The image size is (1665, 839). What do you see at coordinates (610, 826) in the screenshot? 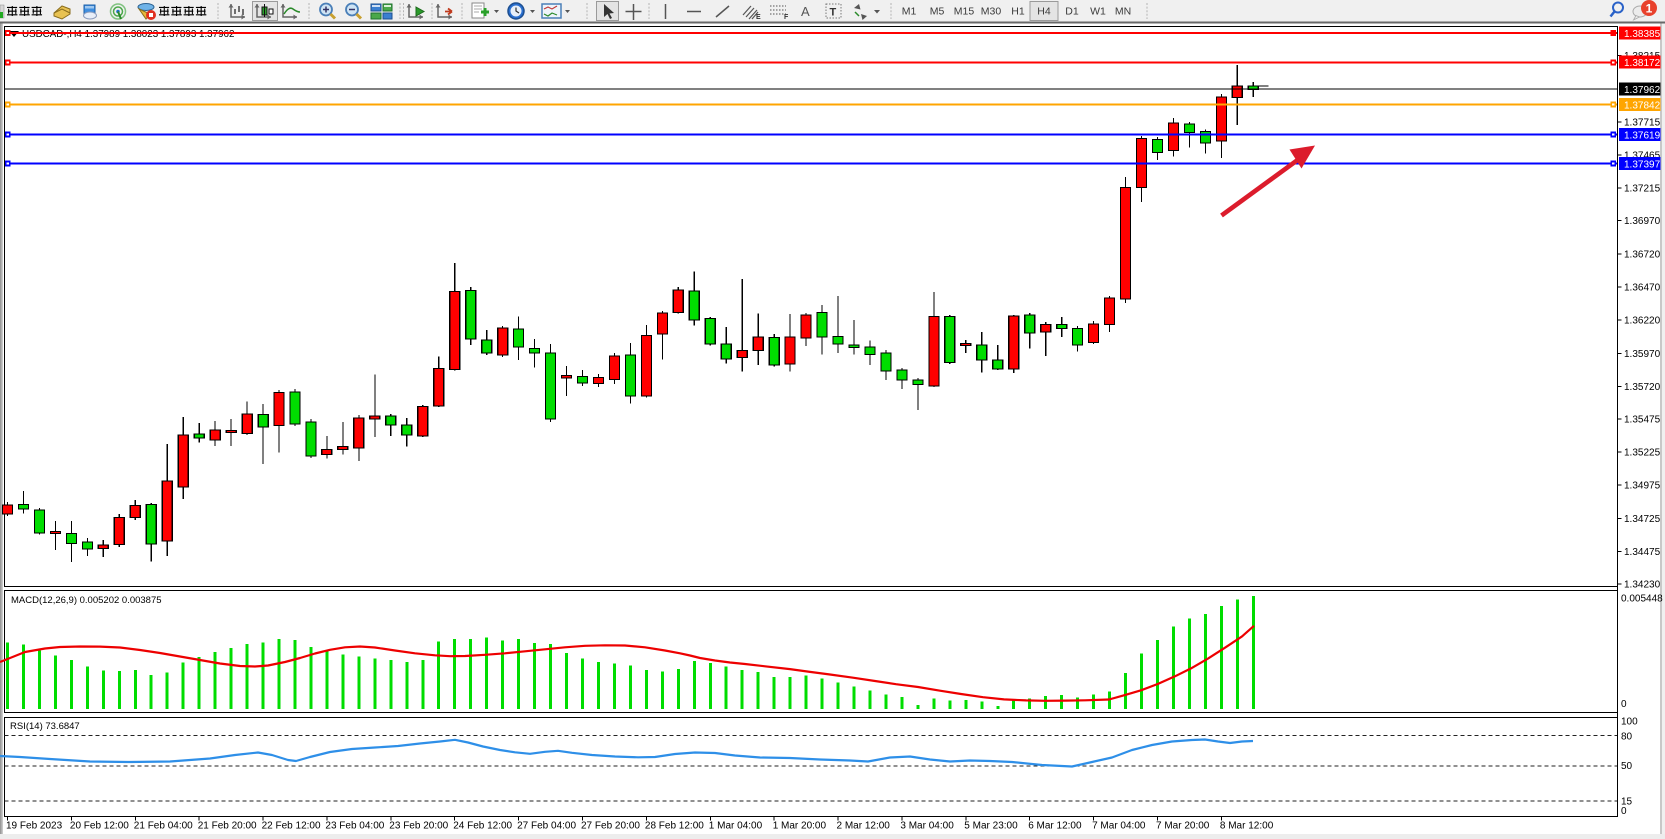
I see `svg-text: 27 Feb 20:00` at bounding box center [610, 826].